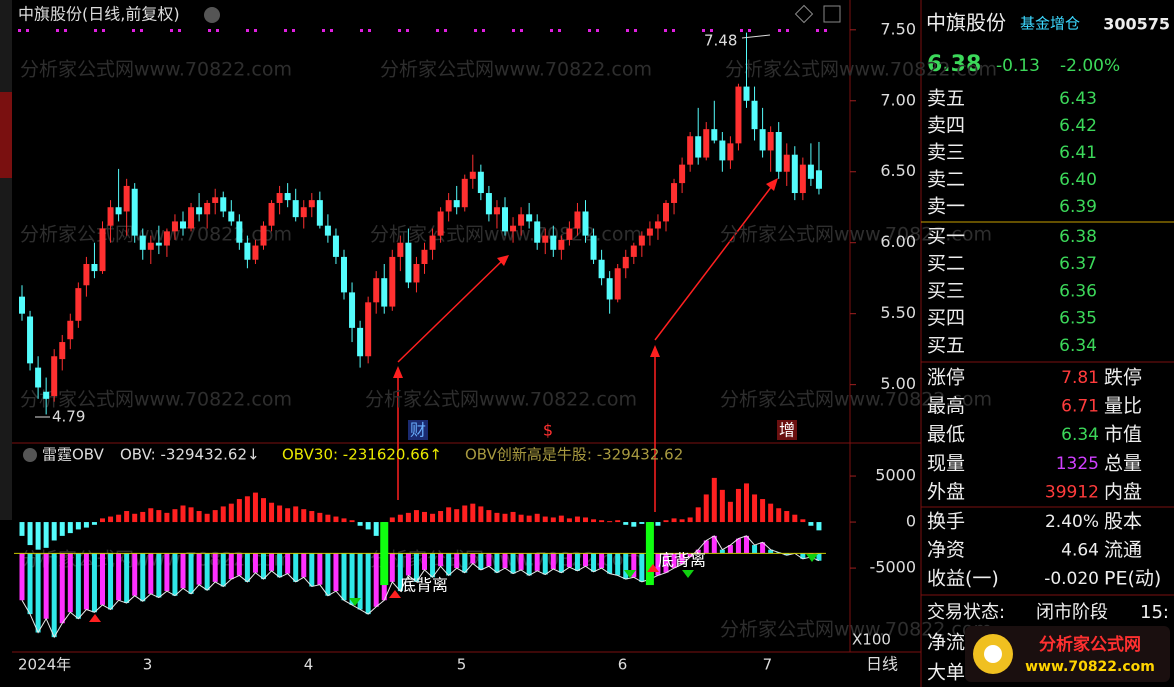 The width and height of the screenshot is (1174, 687). I want to click on logo-flower, so click(993, 654).